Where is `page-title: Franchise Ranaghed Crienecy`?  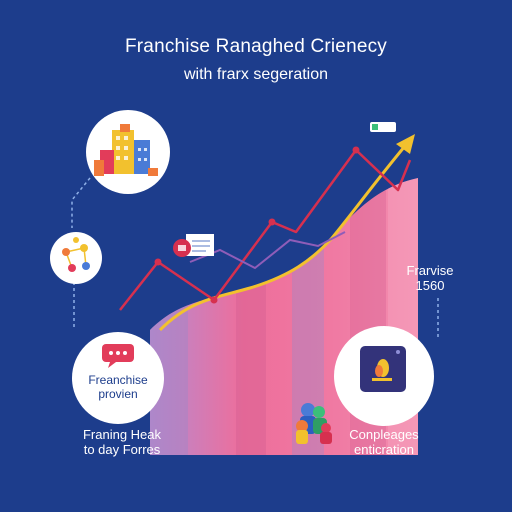
page-title: Franchise Ranaghed Crienecy is located at coordinates (256, 46).